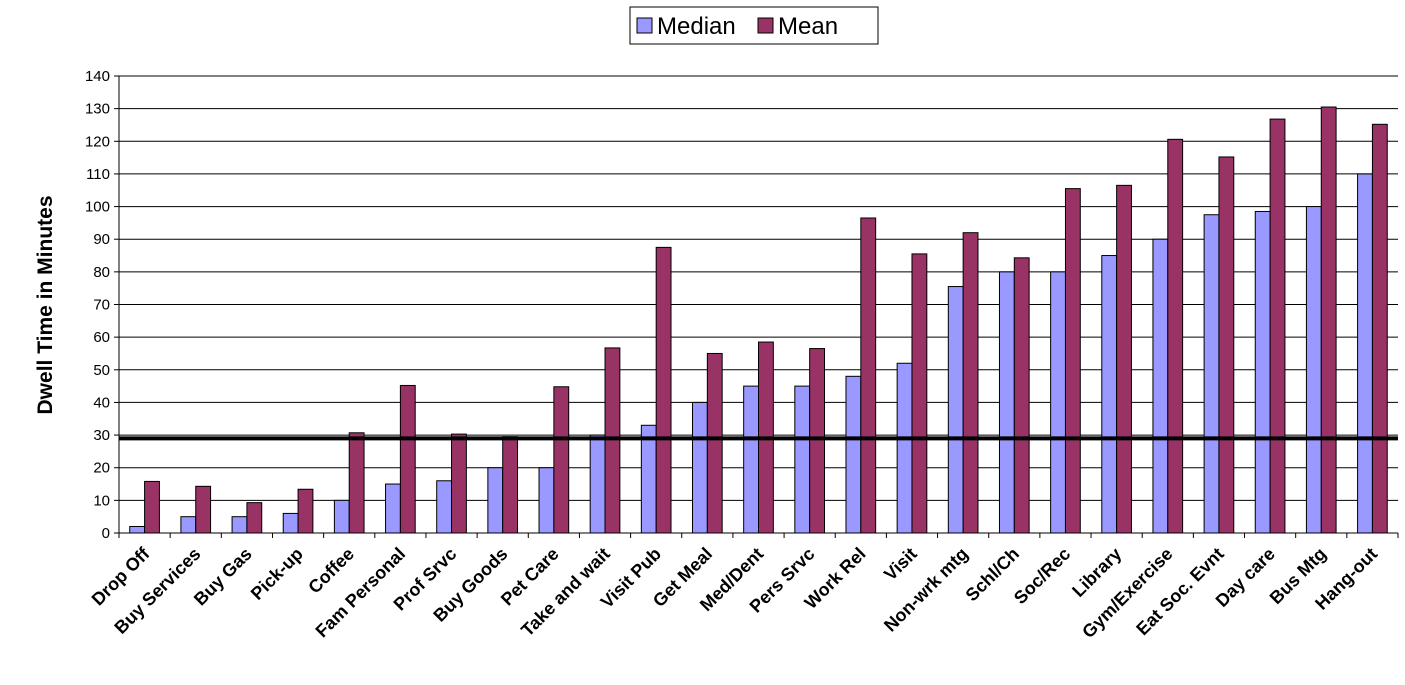 This screenshot has width=1405, height=685. What do you see at coordinates (765, 25) in the screenshot?
I see `legend-swatch-mean` at bounding box center [765, 25].